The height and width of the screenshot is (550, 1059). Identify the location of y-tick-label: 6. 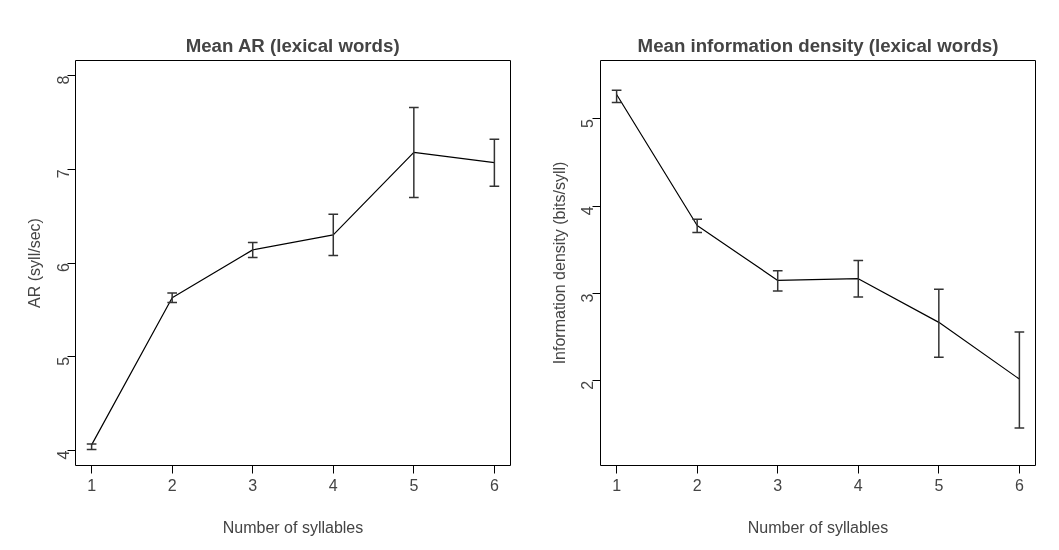
(63, 267).